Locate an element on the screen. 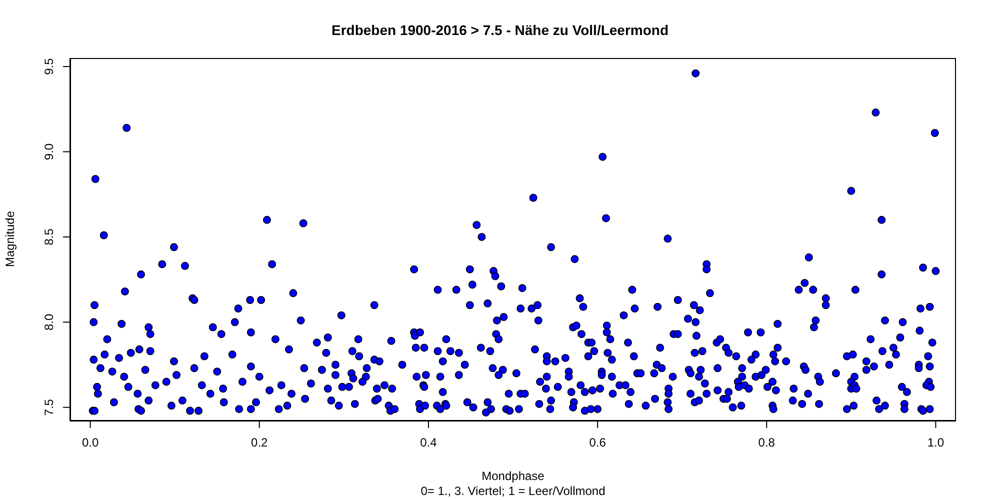 The width and height of the screenshot is (1000, 500). x-tick-label: 0.2 is located at coordinates (259, 443).